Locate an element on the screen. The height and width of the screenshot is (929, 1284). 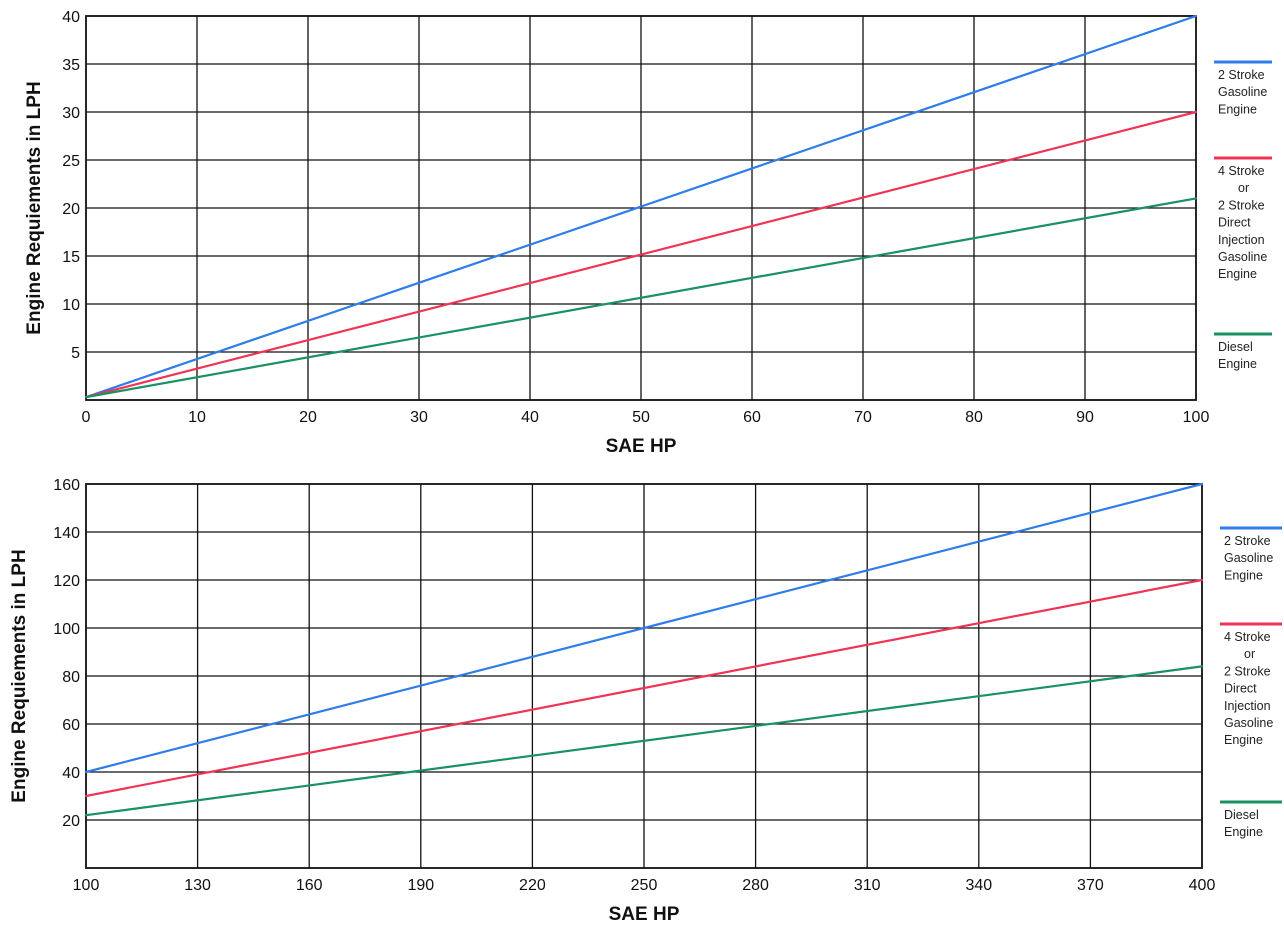
y-tick-label: 30 is located at coordinates (71, 113).